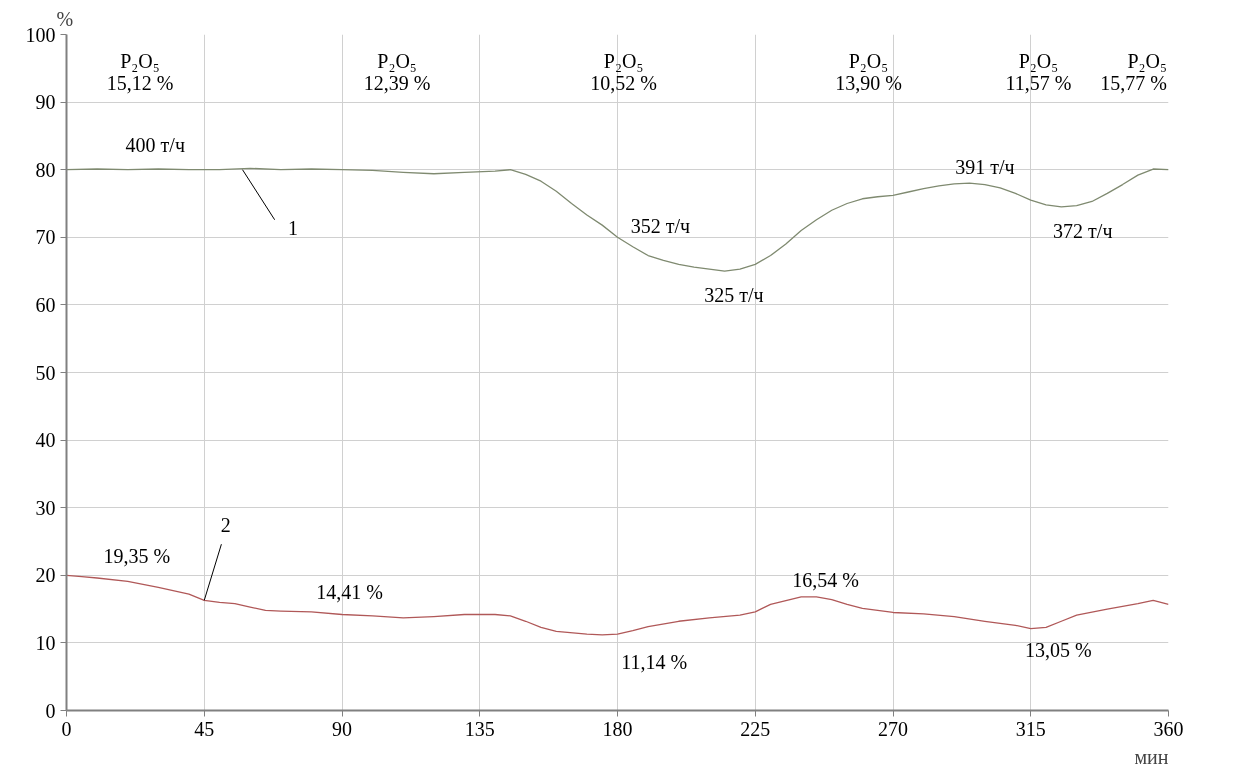  I want to click on y-tick-label: 100, so click(40, 34).